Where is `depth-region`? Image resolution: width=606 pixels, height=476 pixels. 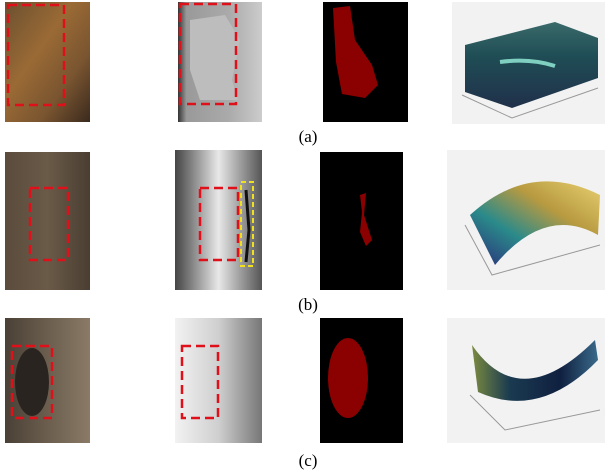
depth-region is located at coordinates (215, 57).